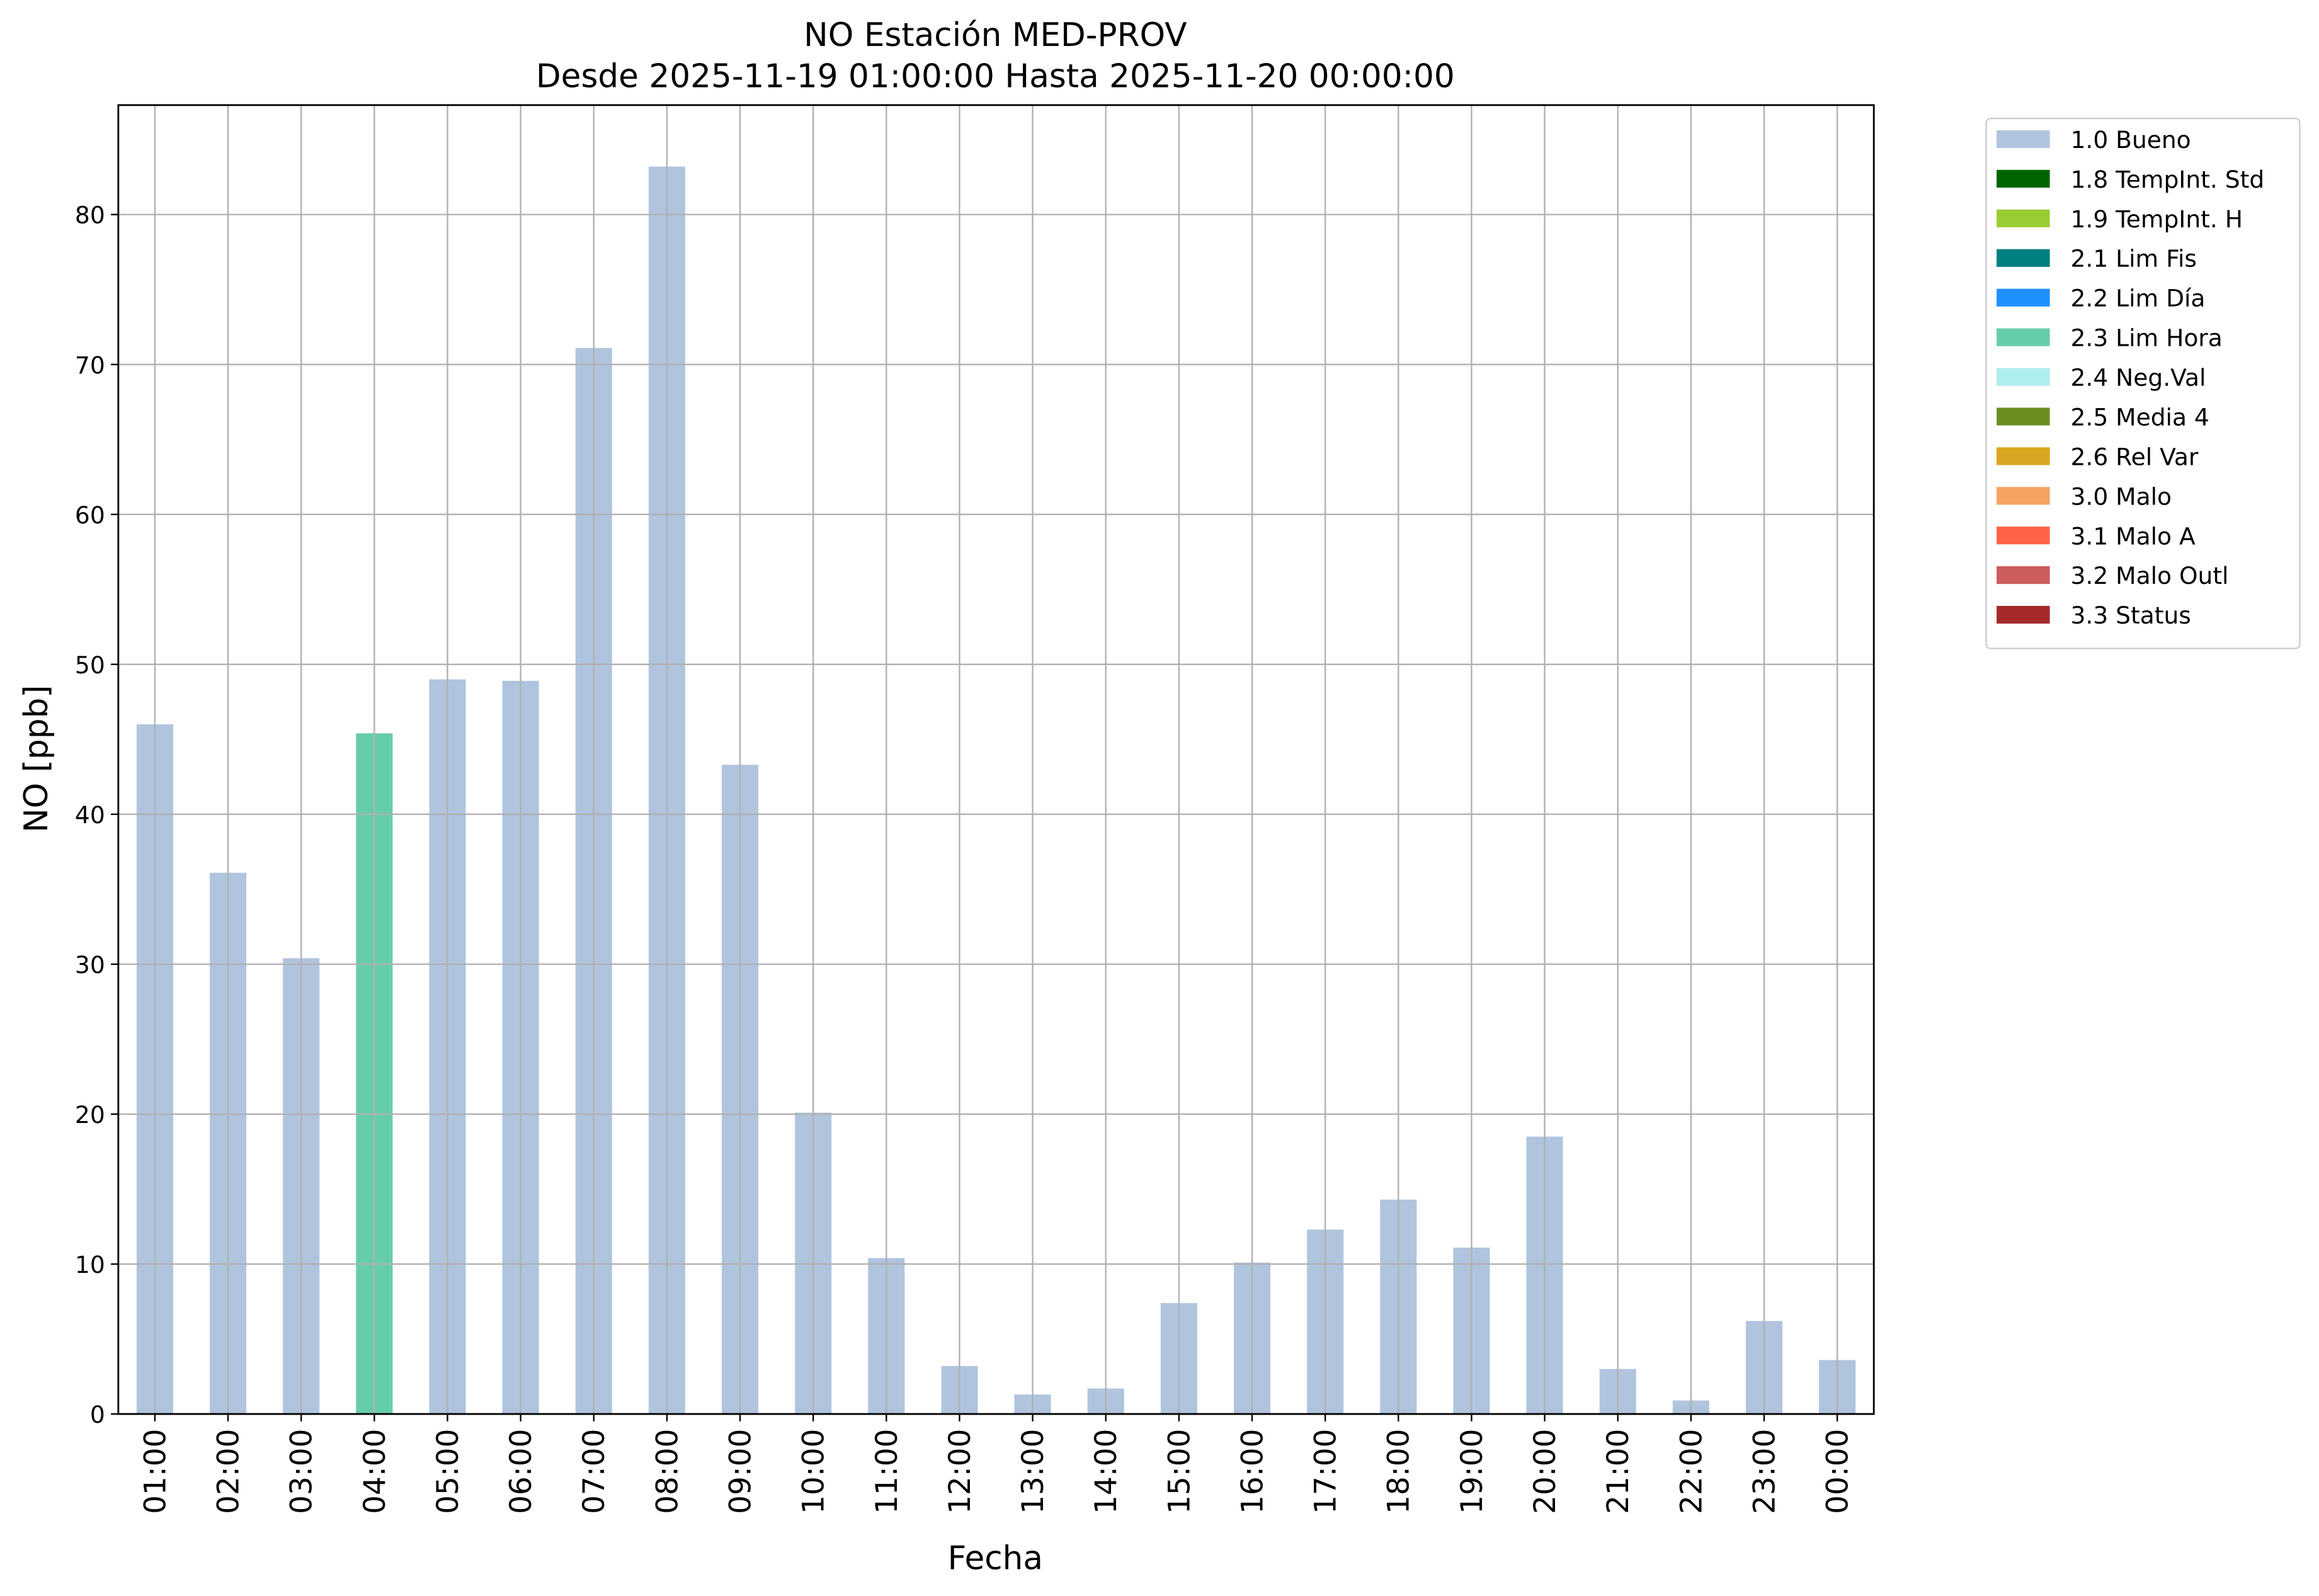 This screenshot has height=1596, width=2319. What do you see at coordinates (1399, 1471) in the screenshot?
I see `x-tick-label: 18:00` at bounding box center [1399, 1471].